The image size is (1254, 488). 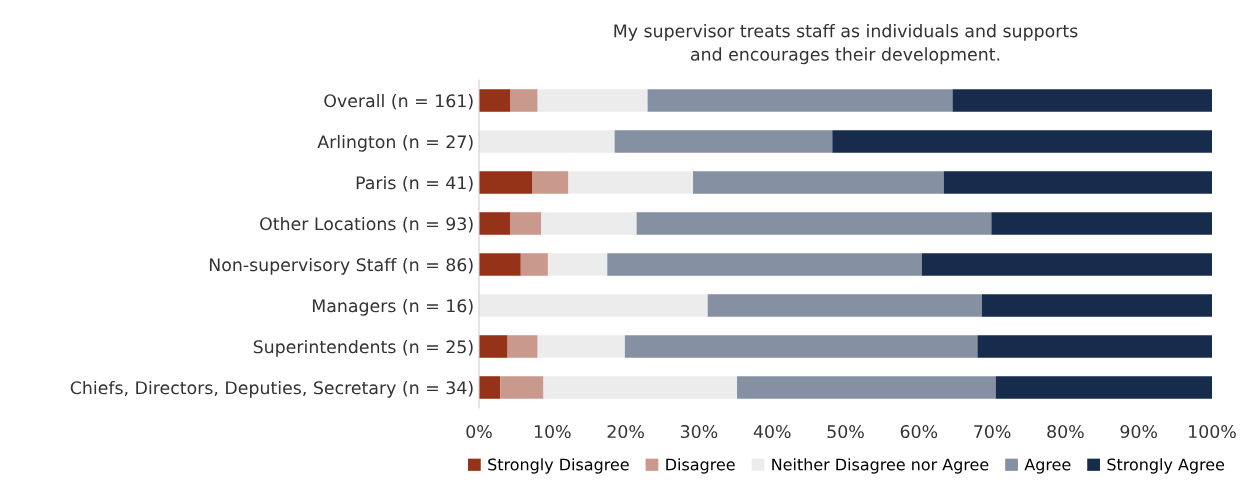 What do you see at coordinates (271, 389) in the screenshot?
I see `y-tick-label: Chiefs, Directors, Deputies, Secretary (n = 34)` at bounding box center [271, 389].